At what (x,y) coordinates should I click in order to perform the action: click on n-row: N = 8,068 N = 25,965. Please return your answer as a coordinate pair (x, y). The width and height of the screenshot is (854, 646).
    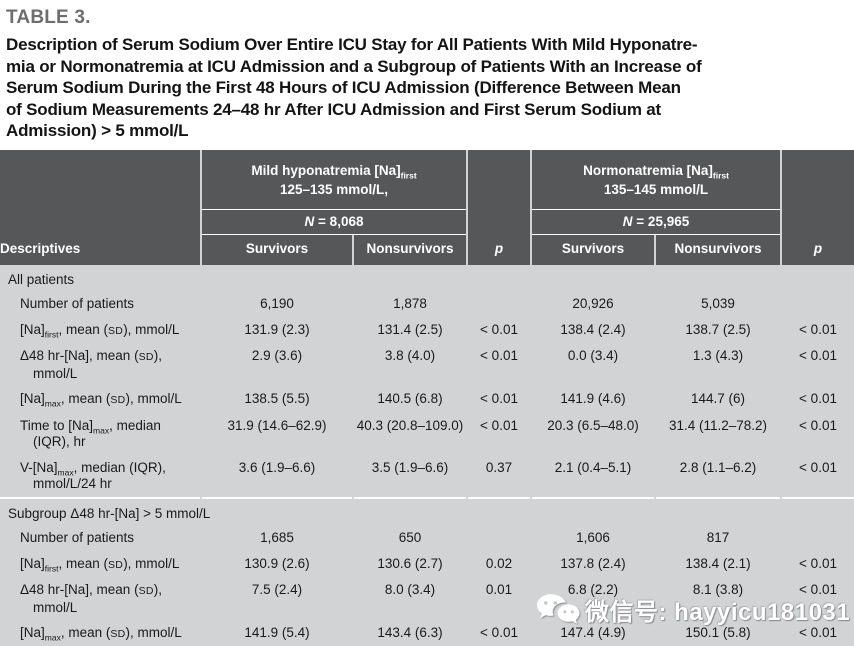
    Looking at the image, I should click on (427, 222).